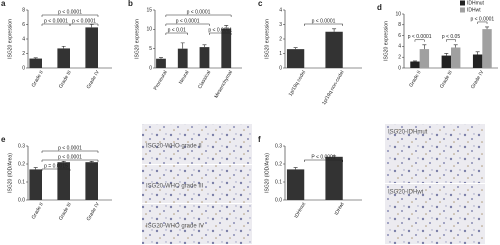 Image resolution: width=500 pixels, height=245 pixels. I want to click on x-tick-label: Proneural, so click(161, 81).